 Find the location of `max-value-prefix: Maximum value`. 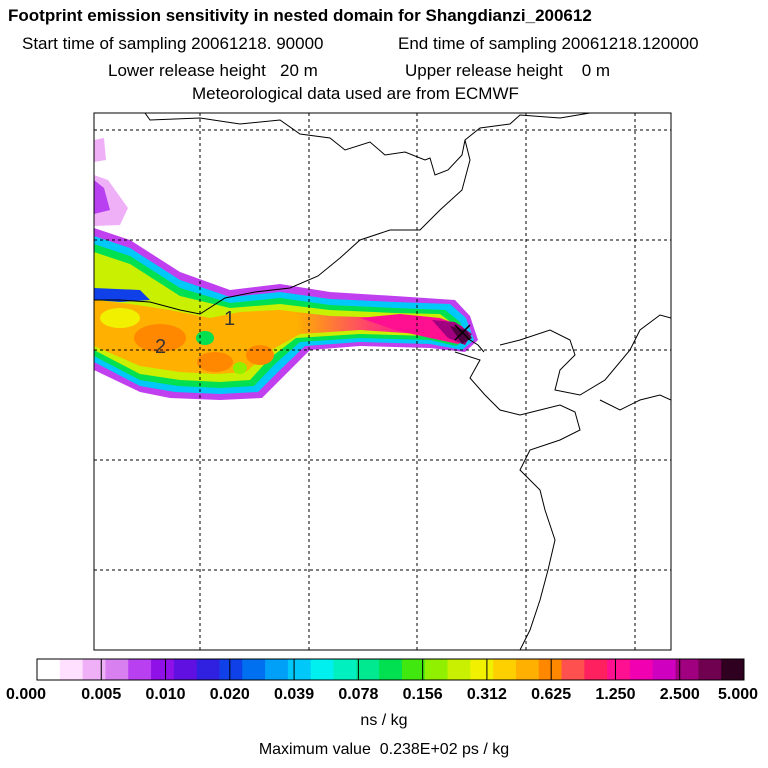

max-value-prefix: Maximum value is located at coordinates (314, 749).